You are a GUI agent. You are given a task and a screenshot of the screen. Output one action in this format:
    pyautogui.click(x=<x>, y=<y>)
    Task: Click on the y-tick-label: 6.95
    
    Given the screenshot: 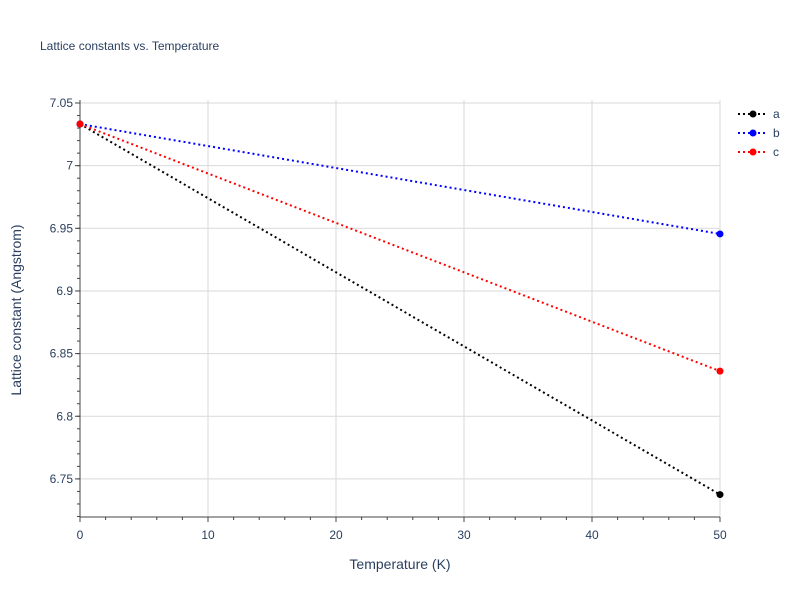 What is the action you would take?
    pyautogui.click(x=62, y=228)
    